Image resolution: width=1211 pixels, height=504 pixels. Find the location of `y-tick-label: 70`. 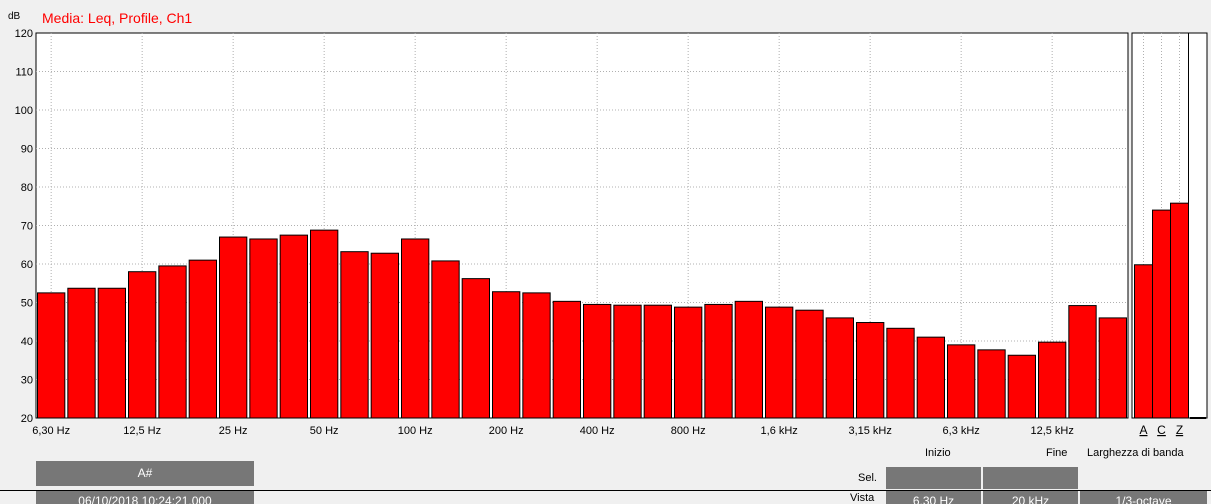

y-tick-label: 70 is located at coordinates (27, 227).